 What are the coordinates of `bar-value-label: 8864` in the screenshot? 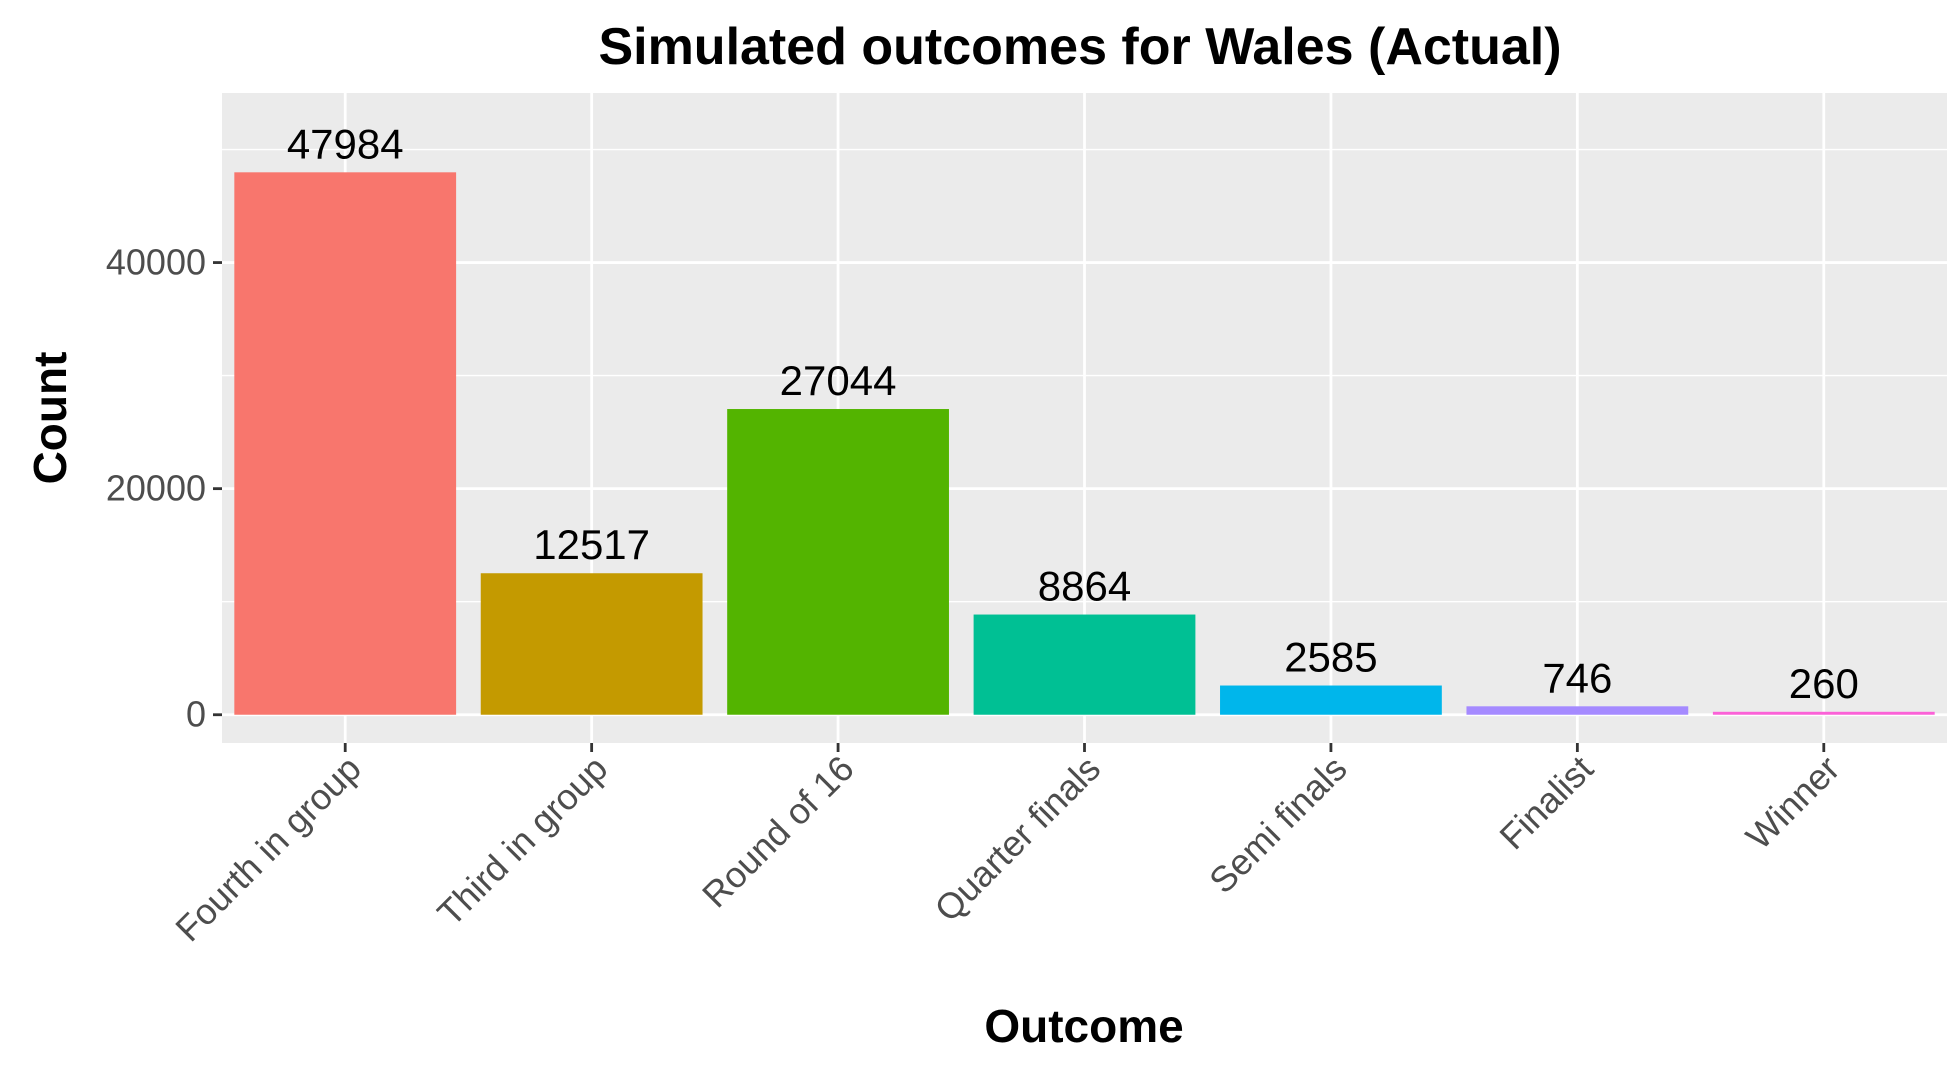 It's located at (1084, 586).